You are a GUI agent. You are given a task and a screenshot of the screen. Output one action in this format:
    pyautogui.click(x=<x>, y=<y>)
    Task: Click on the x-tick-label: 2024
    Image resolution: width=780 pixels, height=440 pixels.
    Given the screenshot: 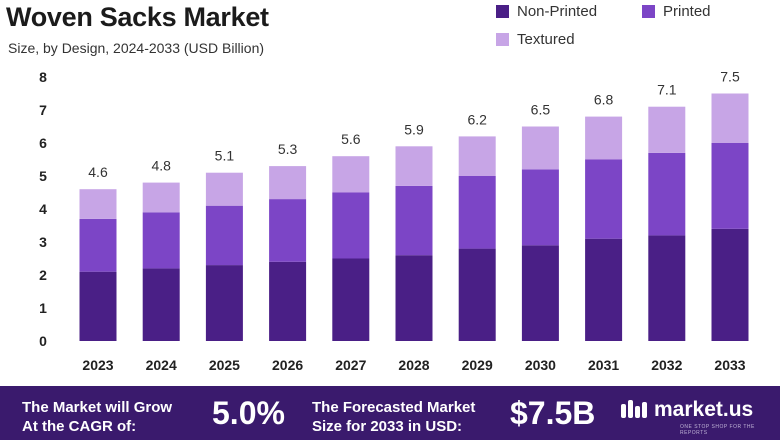 What is the action you would take?
    pyautogui.click(x=161, y=365)
    